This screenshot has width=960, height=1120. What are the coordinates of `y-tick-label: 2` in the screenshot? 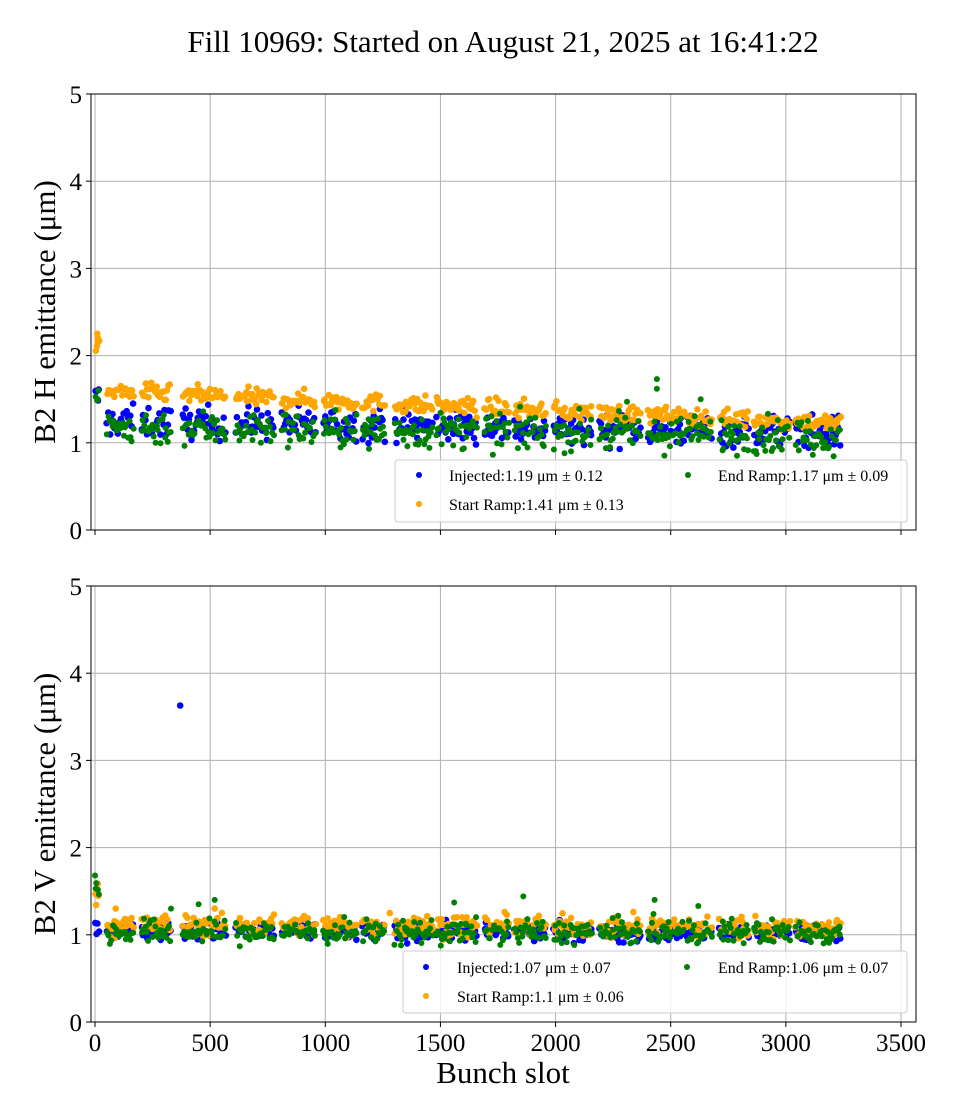 It's located at (76, 357).